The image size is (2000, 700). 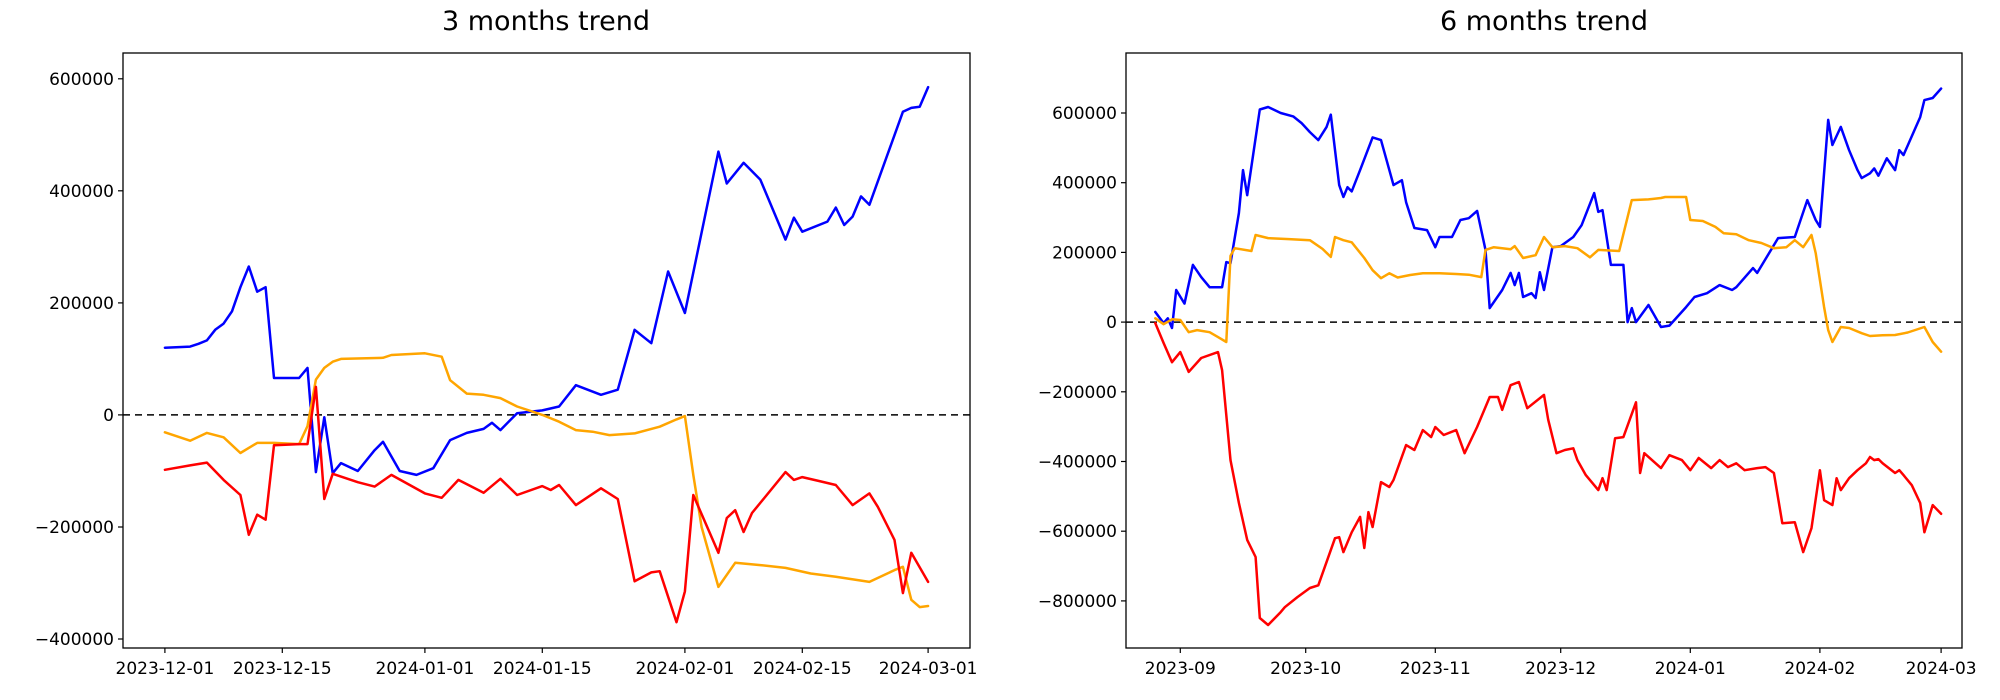 I want to click on series-red-line, so click(x=546, y=504).